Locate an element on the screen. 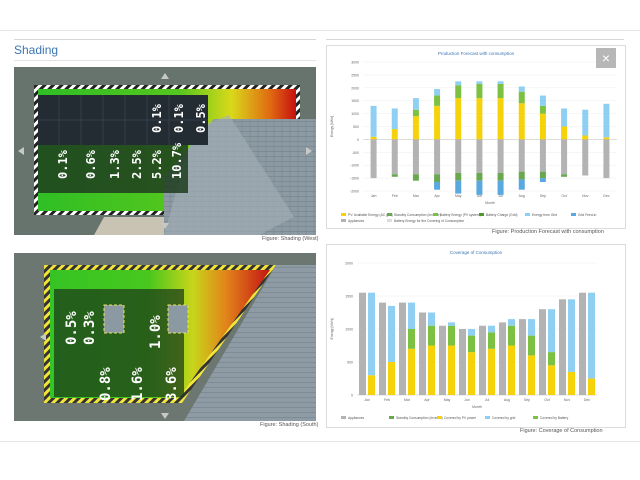  legend-label: Standby Consumption (Inverter) is located at coordinates (417, 215).